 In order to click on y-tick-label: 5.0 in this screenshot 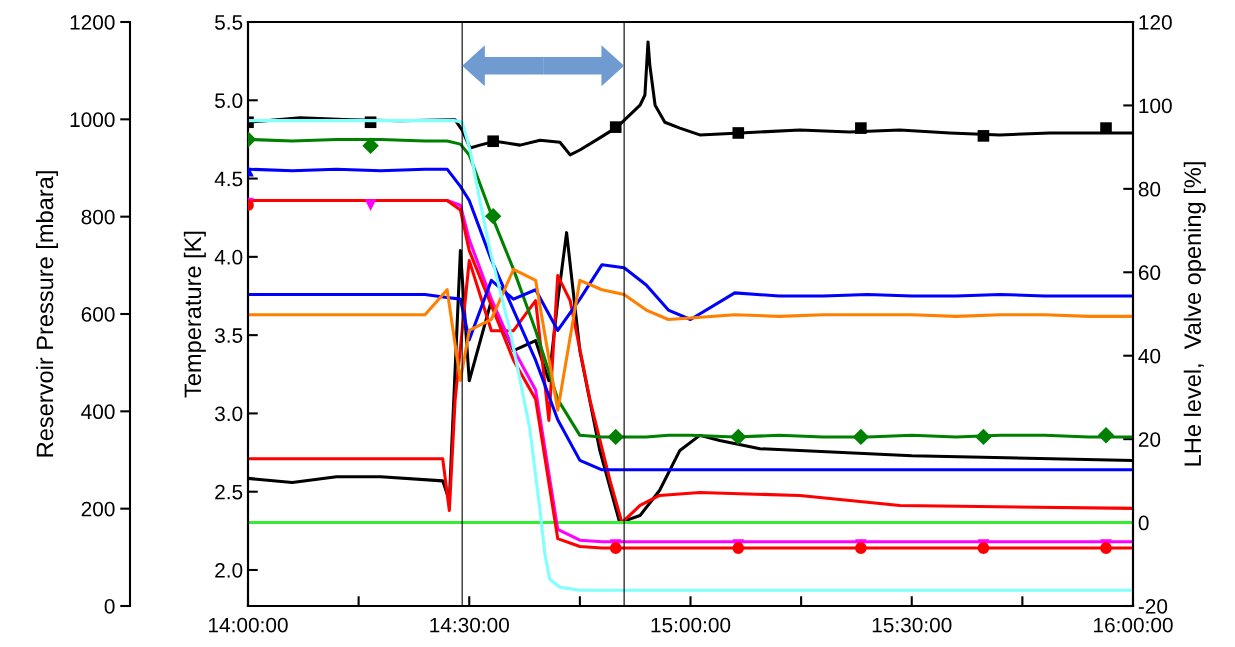, I will do `click(229, 101)`.